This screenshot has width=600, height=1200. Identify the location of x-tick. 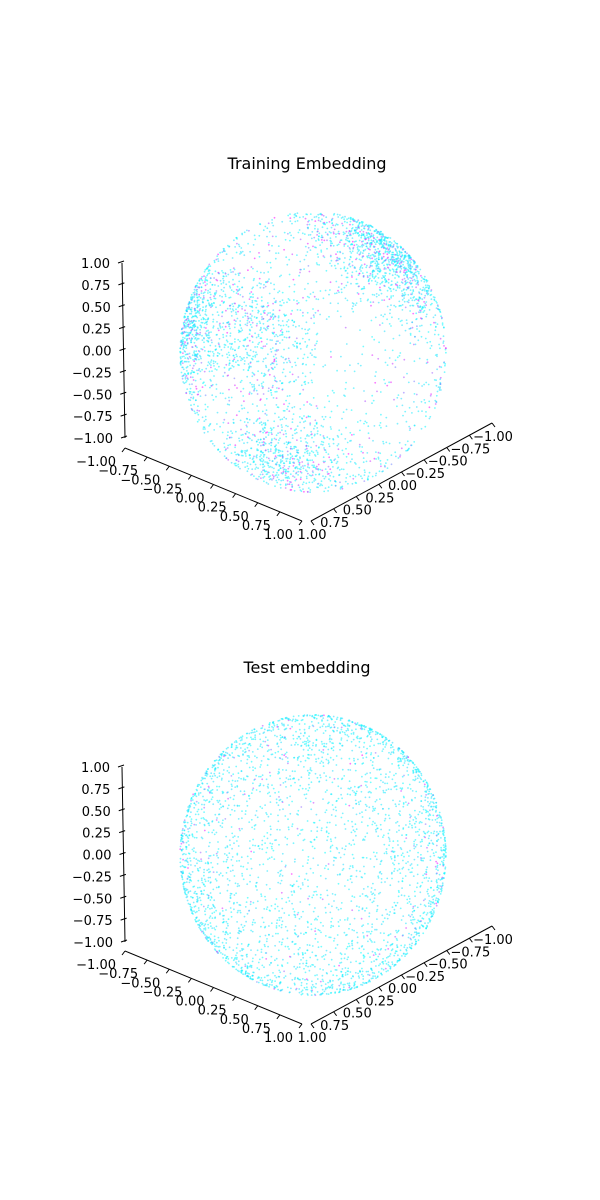
(300, 523).